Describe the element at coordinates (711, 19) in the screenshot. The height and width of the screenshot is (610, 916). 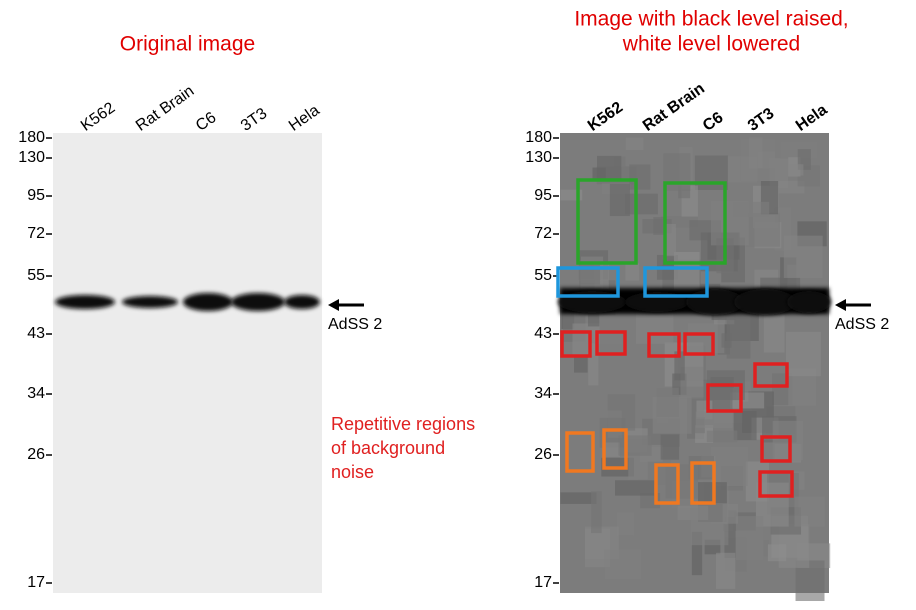
I see `panel-title: Image with black level raised,` at that location.